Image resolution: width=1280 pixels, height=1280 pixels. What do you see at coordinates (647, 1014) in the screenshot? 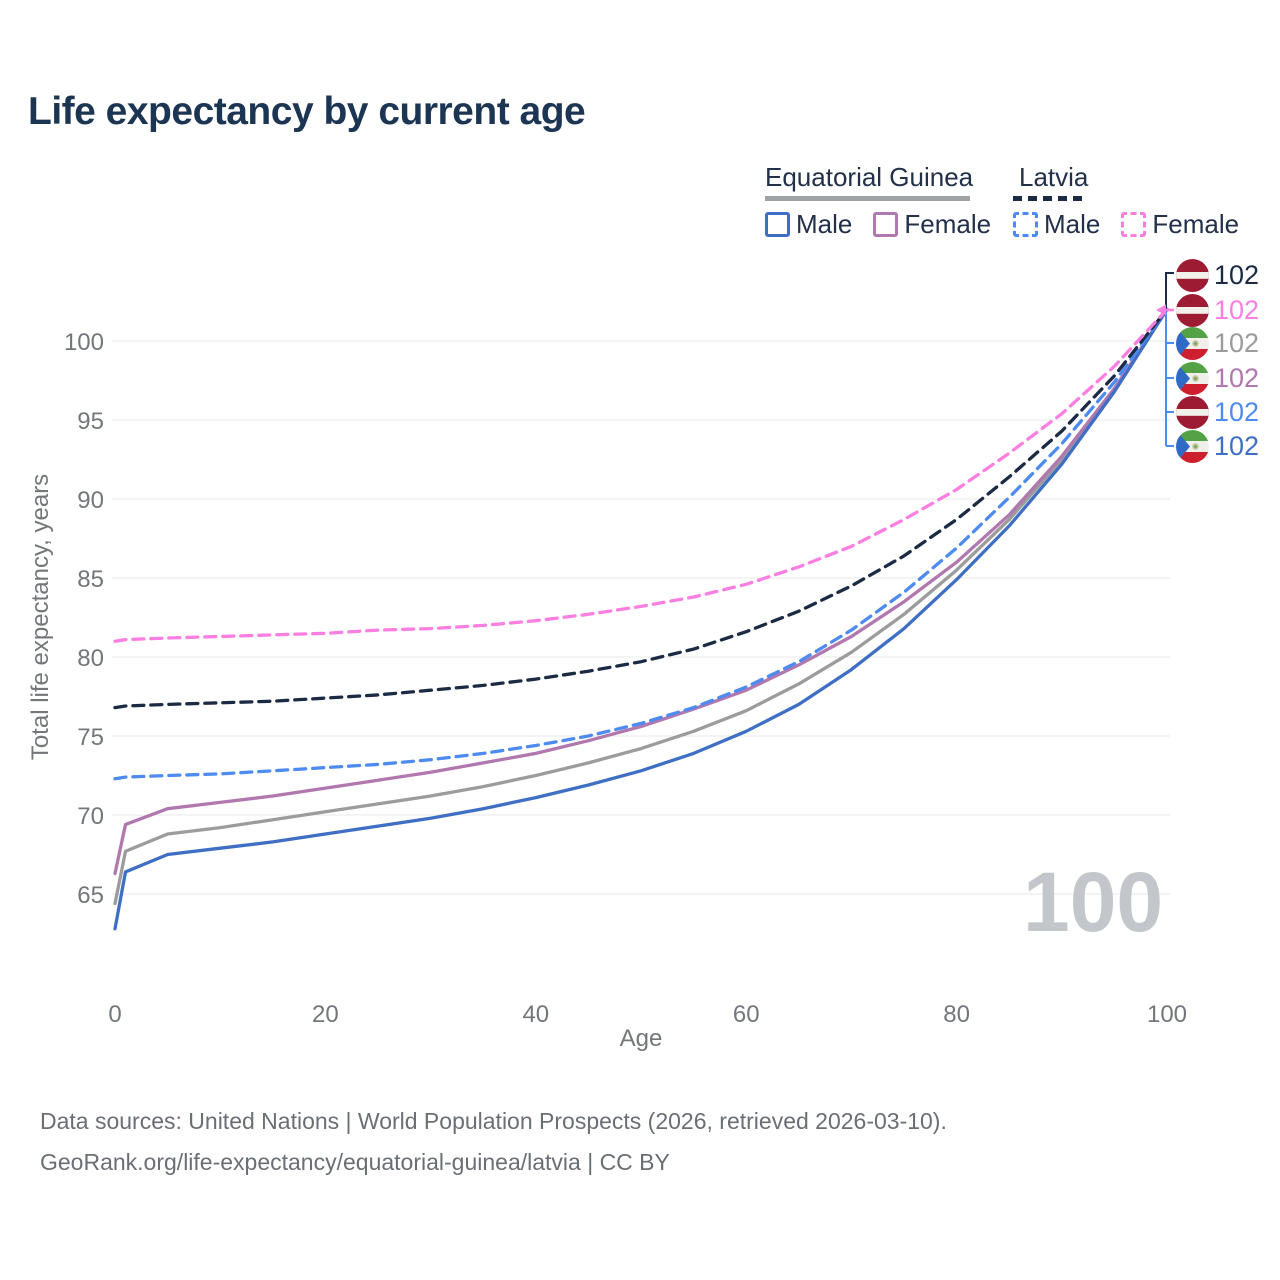
I see `x-axis-tick-labels: 0 20 40 60 80 100` at bounding box center [647, 1014].